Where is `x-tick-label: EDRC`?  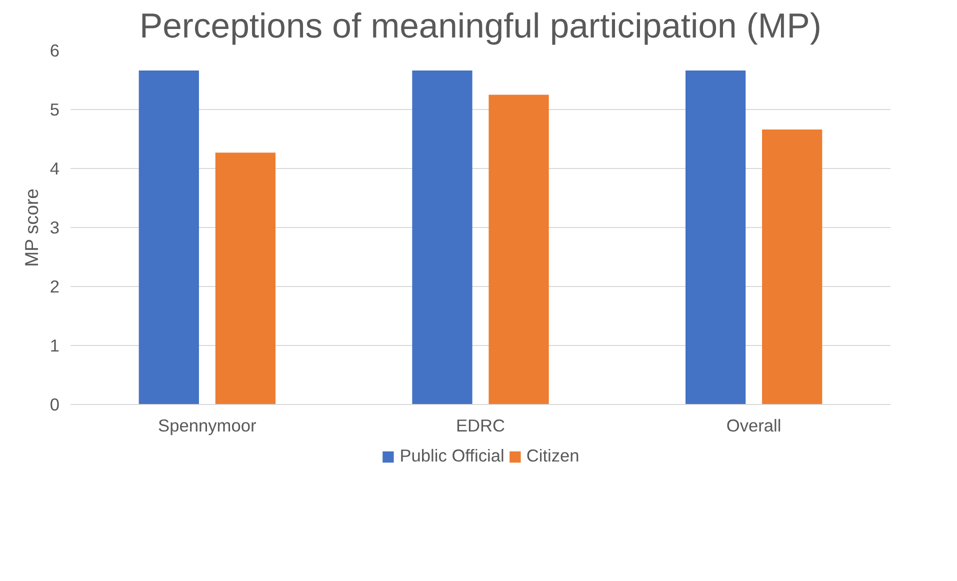
x-tick-label: EDRC is located at coordinates (481, 426).